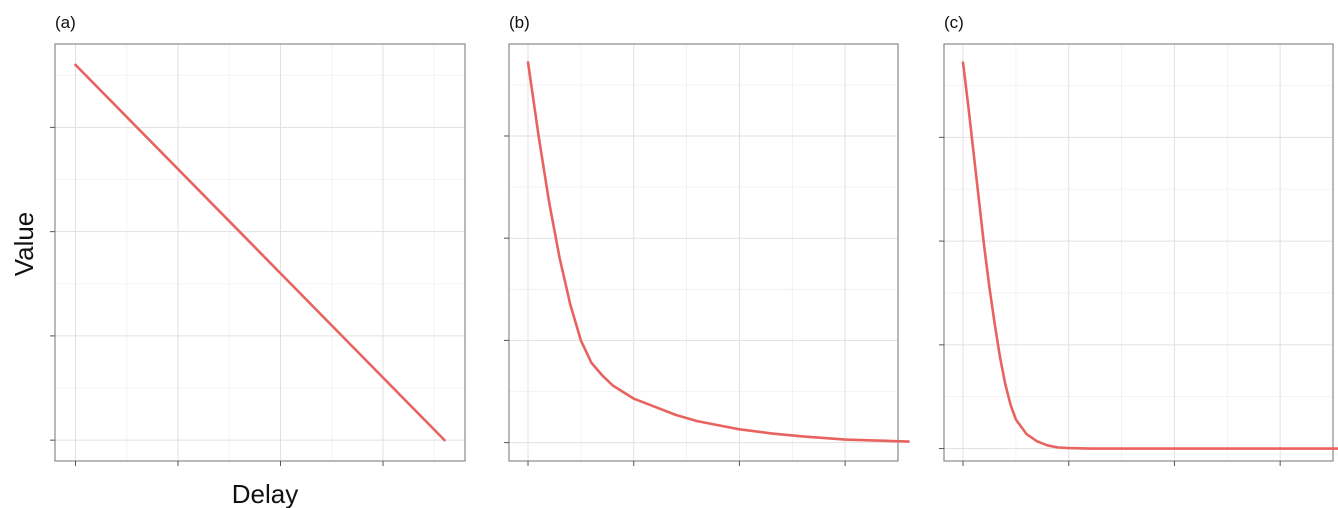 This screenshot has width=1338, height=508. I want to click on x-axis-title: Delay, so click(265, 493).